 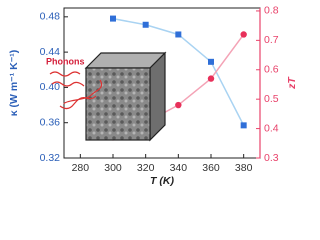 What do you see at coordinates (108, 96) in the screenshot?
I see `inset-cube` at bounding box center [108, 96].